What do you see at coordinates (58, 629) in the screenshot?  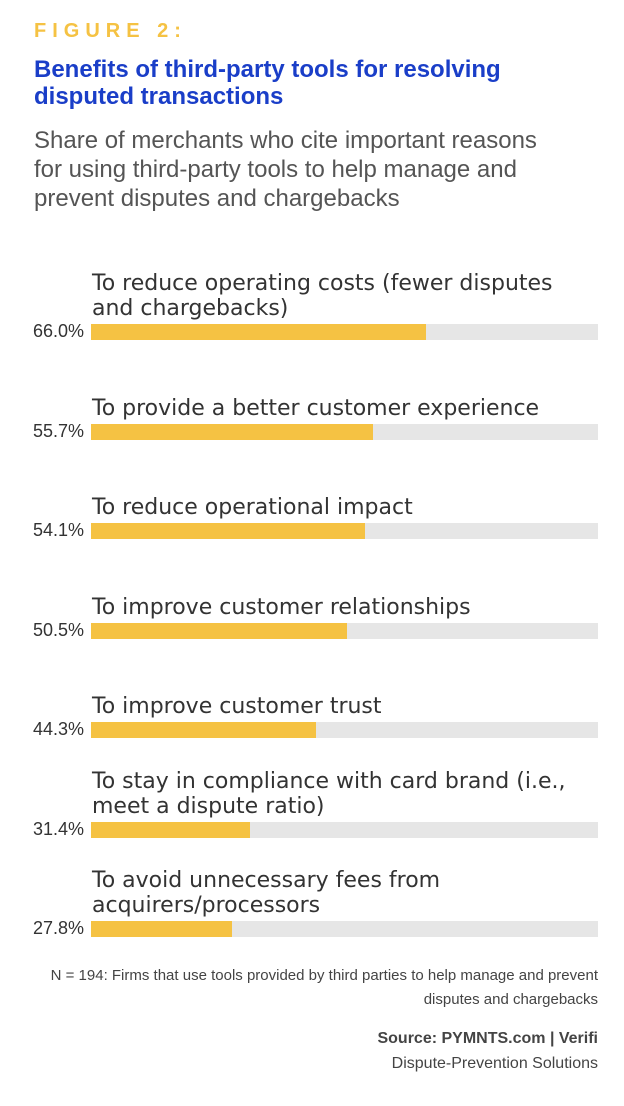 I see `value-label: 50.5%` at bounding box center [58, 629].